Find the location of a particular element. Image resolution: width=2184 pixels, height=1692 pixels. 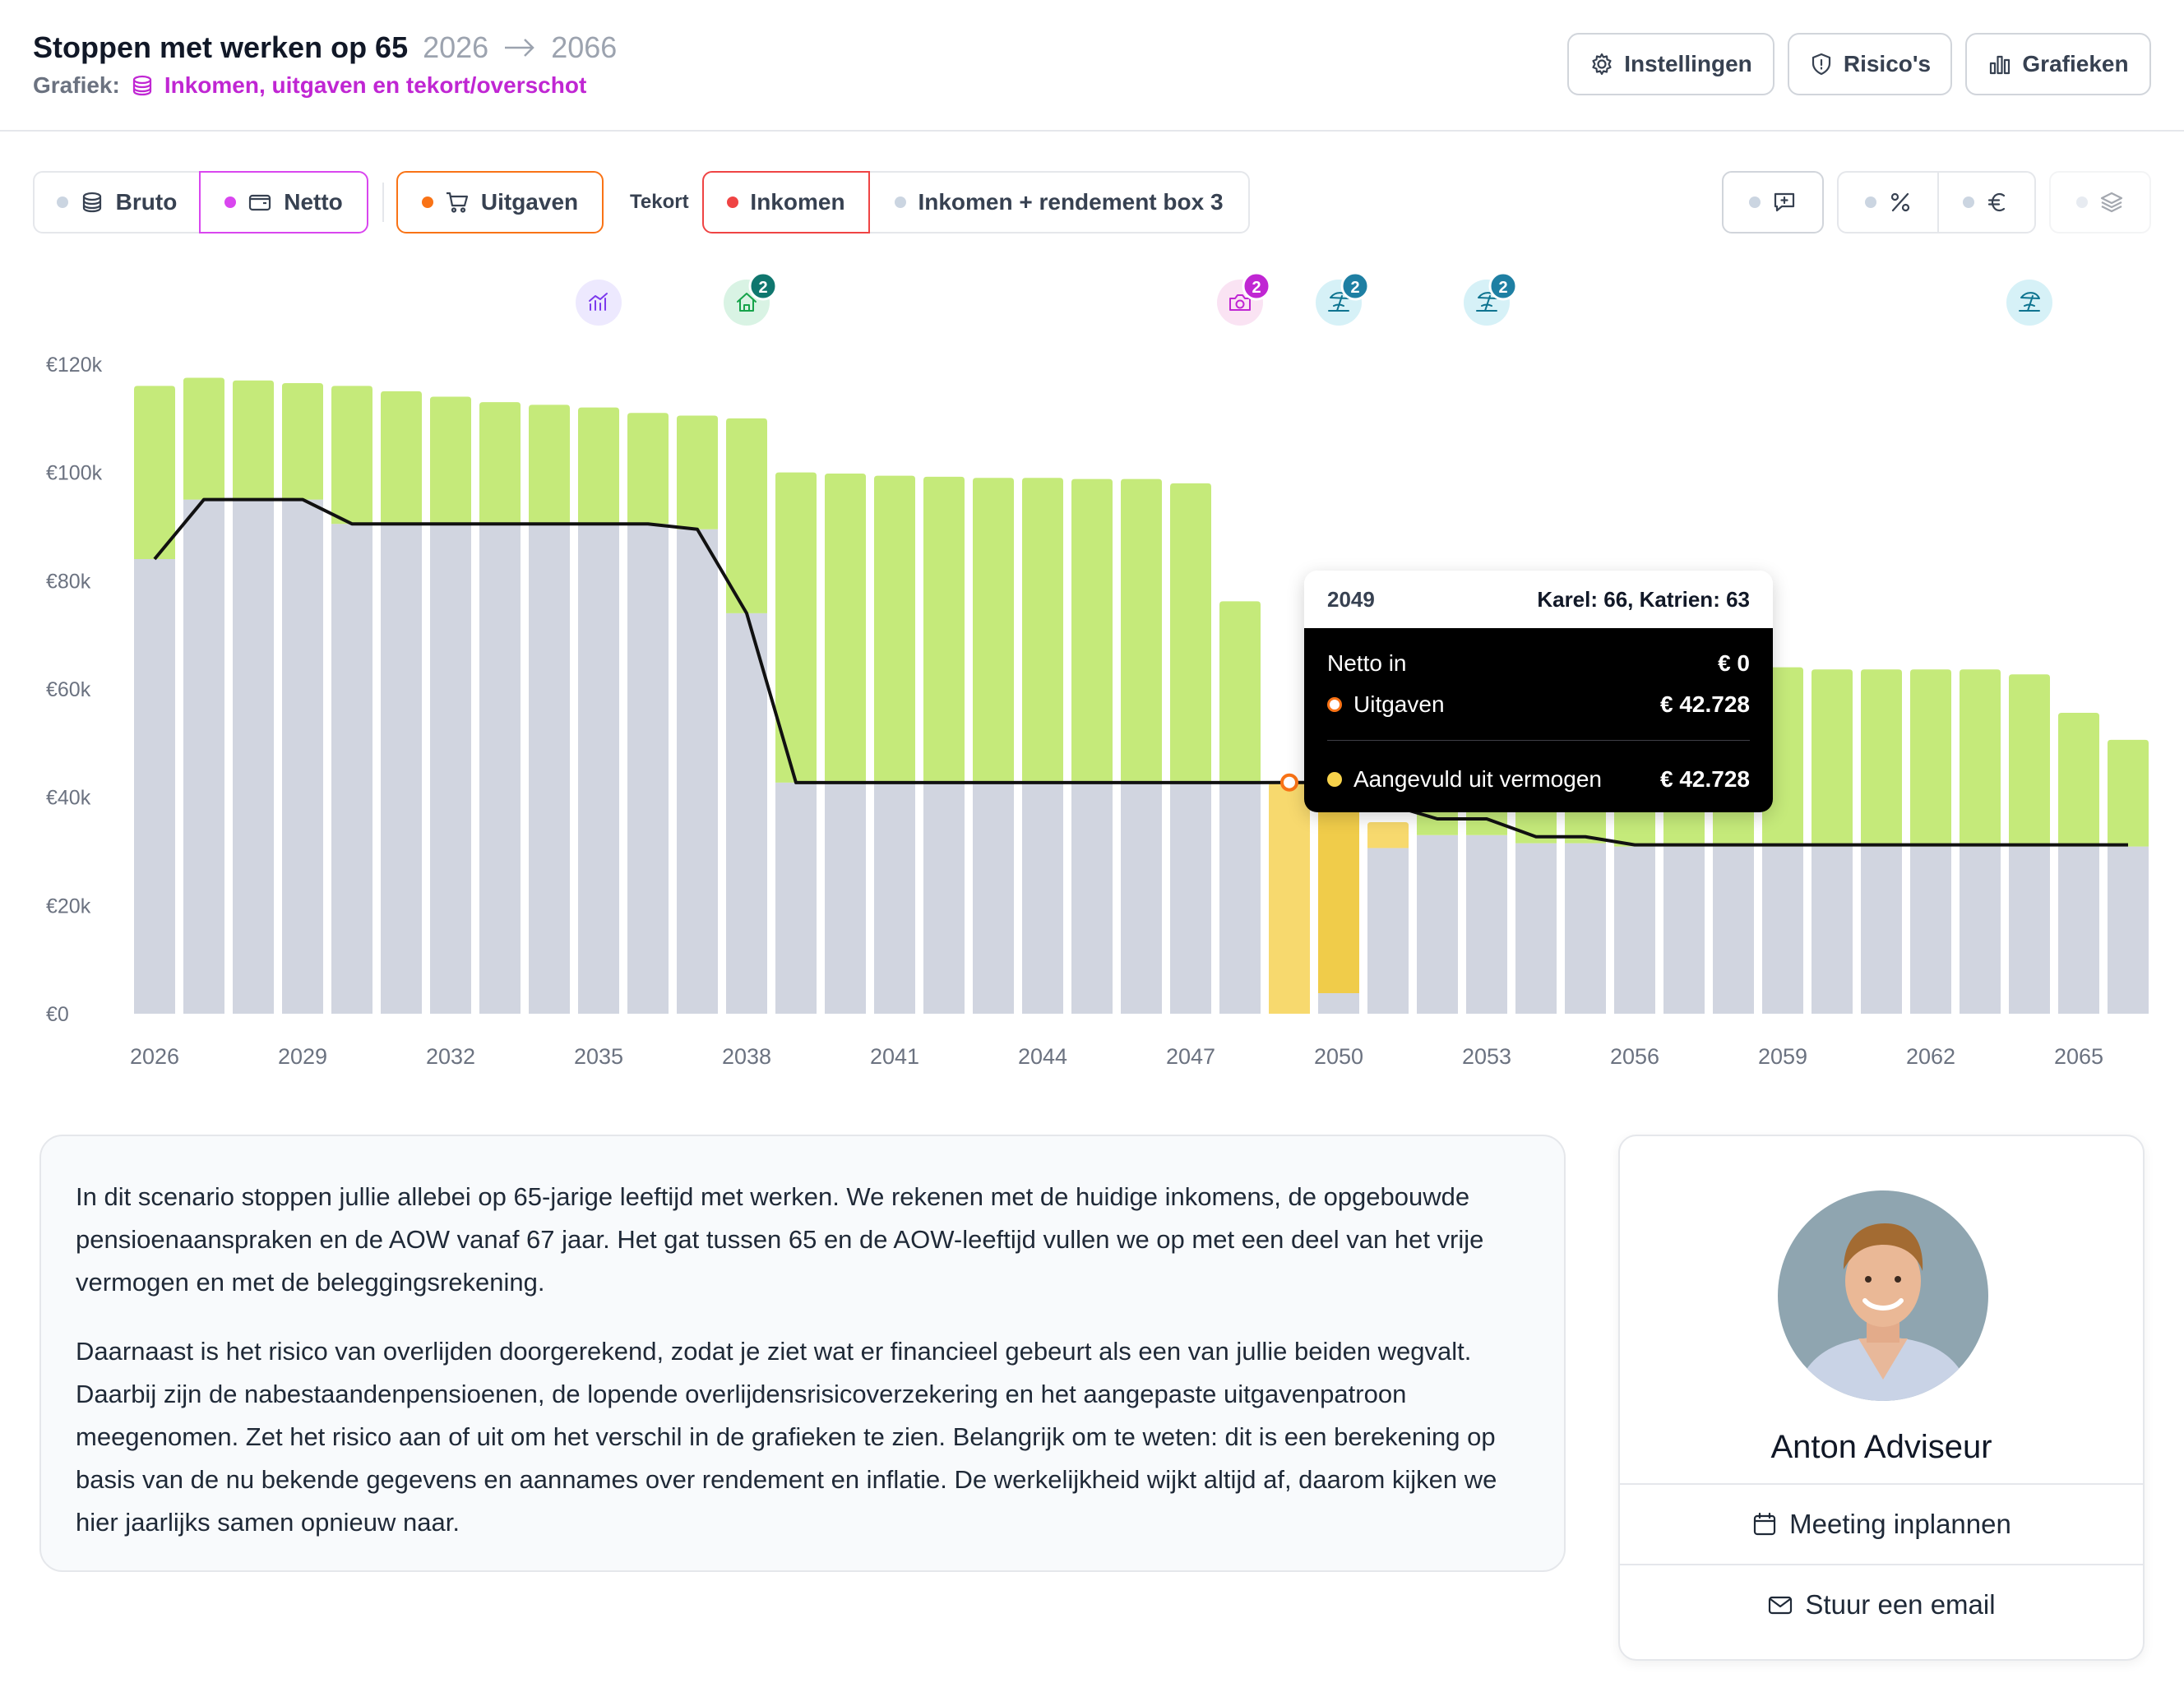

uitgaven-toggle: Uitgaven is located at coordinates (500, 202).